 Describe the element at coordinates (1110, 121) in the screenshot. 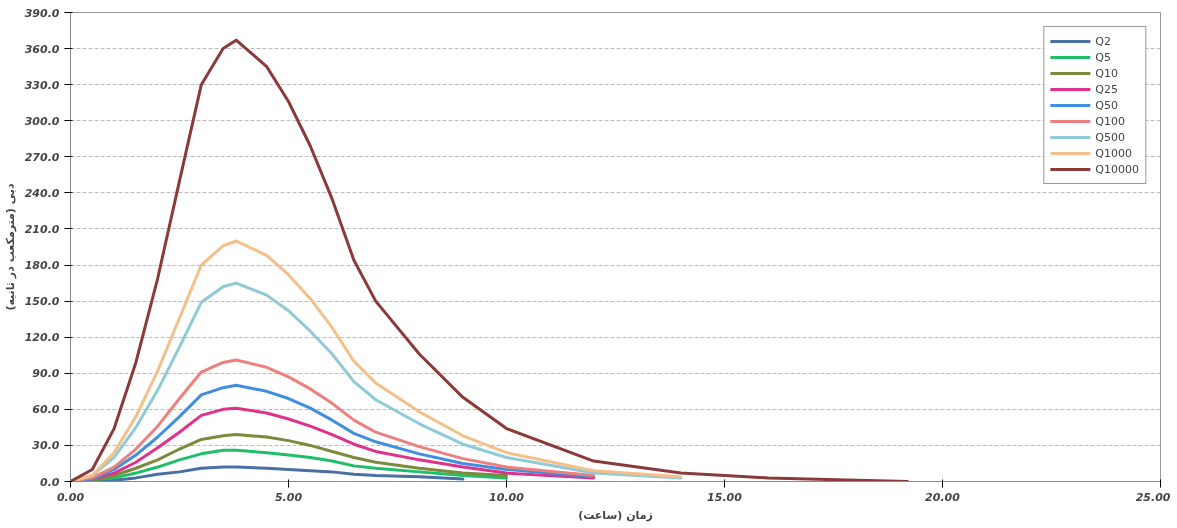

I see `legend-label: Q100` at that location.